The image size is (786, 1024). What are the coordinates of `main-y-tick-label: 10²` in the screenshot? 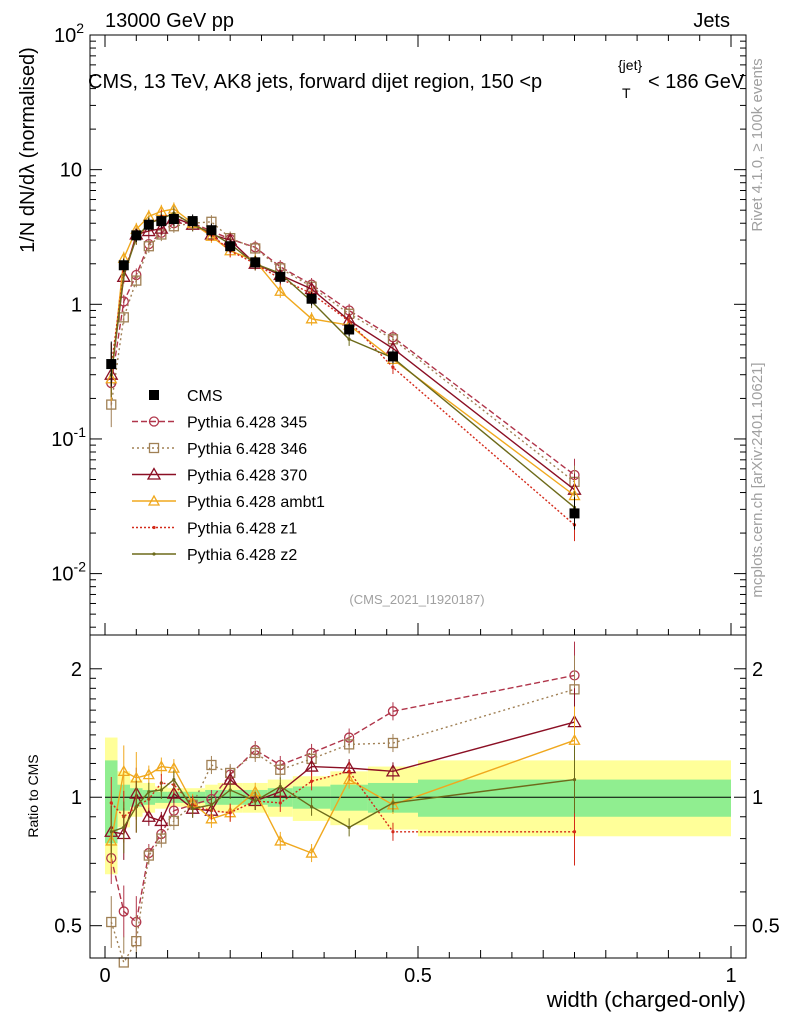 It's located at (69, 33).